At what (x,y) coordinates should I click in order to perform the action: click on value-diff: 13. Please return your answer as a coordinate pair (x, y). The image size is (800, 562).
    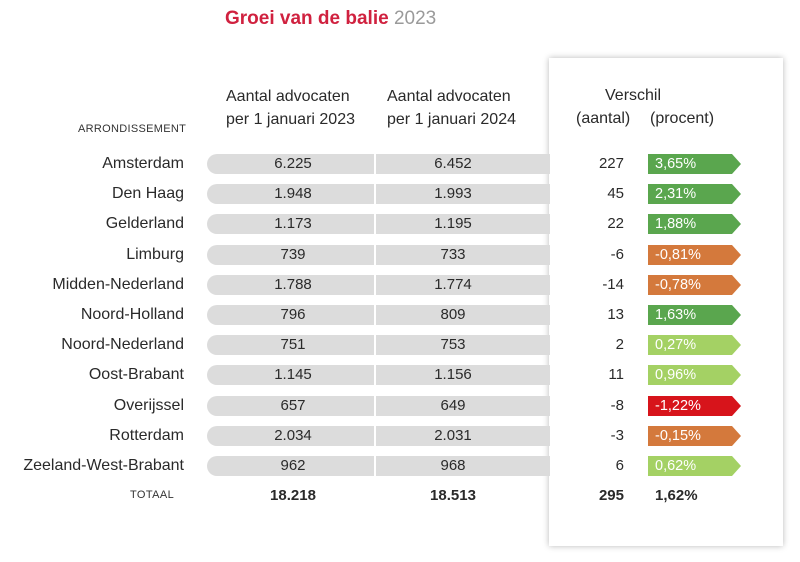
    Looking at the image, I should click on (615, 314).